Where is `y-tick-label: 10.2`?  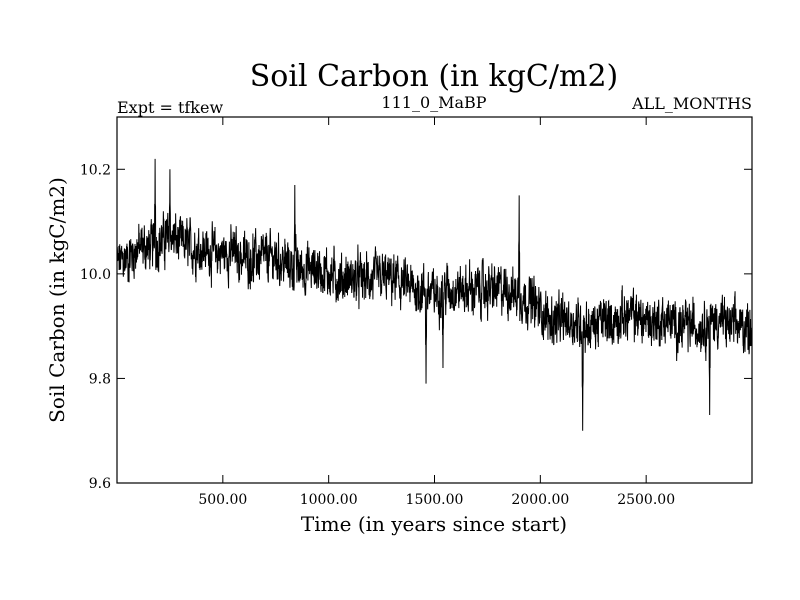 y-tick-label: 10.2 is located at coordinates (95, 170).